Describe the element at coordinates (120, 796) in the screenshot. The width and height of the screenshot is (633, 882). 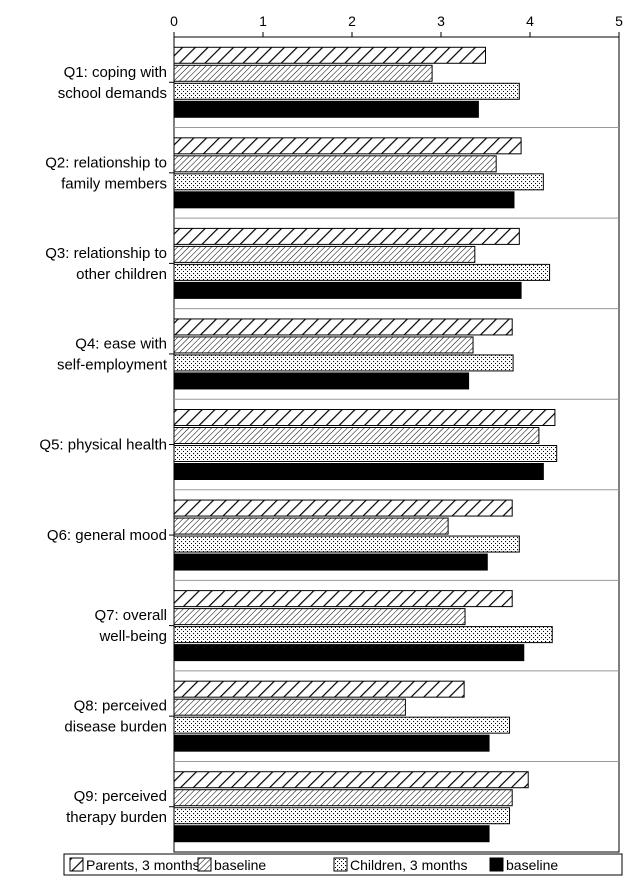
I see `category-label: Q9: perceived` at that location.